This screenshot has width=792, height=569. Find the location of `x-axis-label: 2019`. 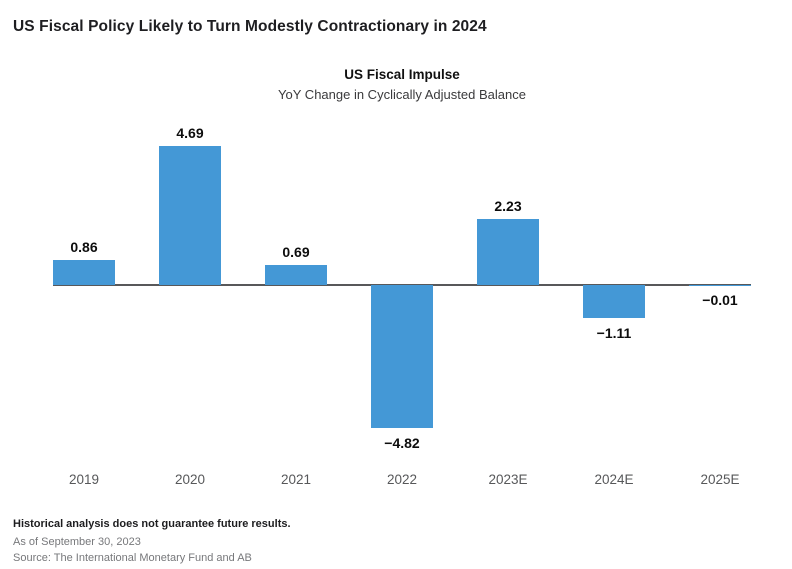

x-axis-label: 2019 is located at coordinates (84, 479).